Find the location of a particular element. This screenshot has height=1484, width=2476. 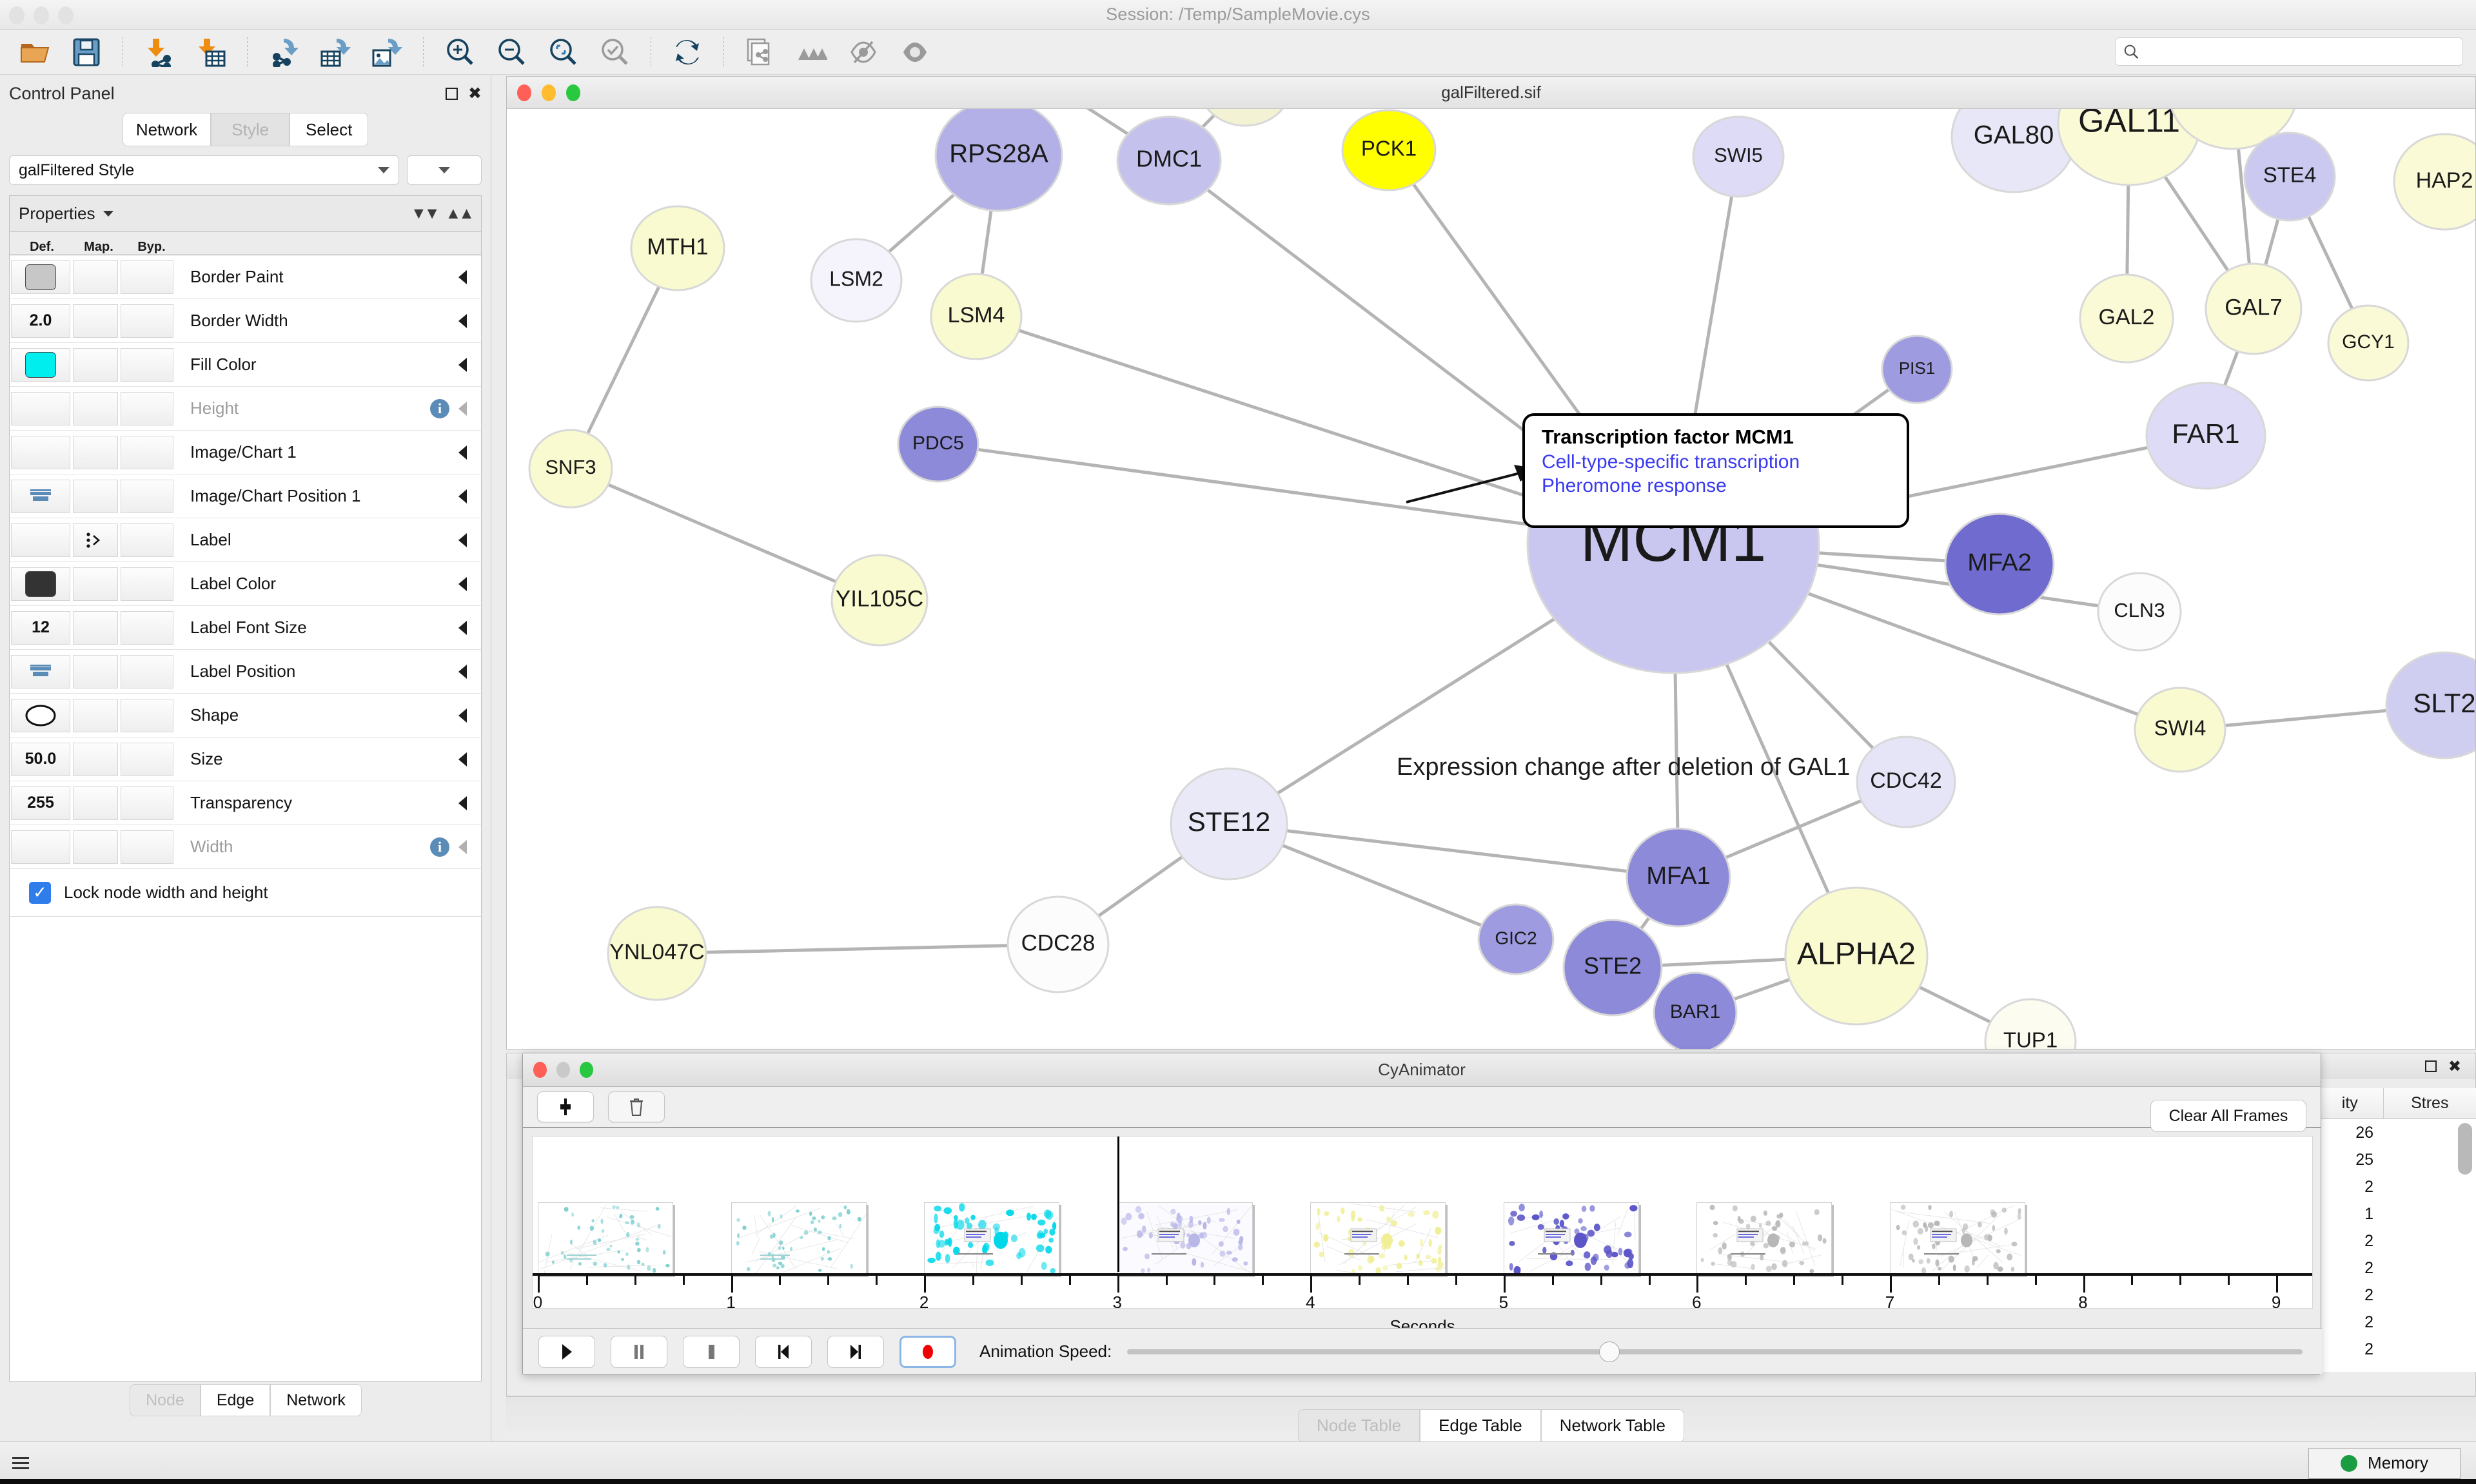

property-row: 2.0 Border Width is located at coordinates (245, 321).